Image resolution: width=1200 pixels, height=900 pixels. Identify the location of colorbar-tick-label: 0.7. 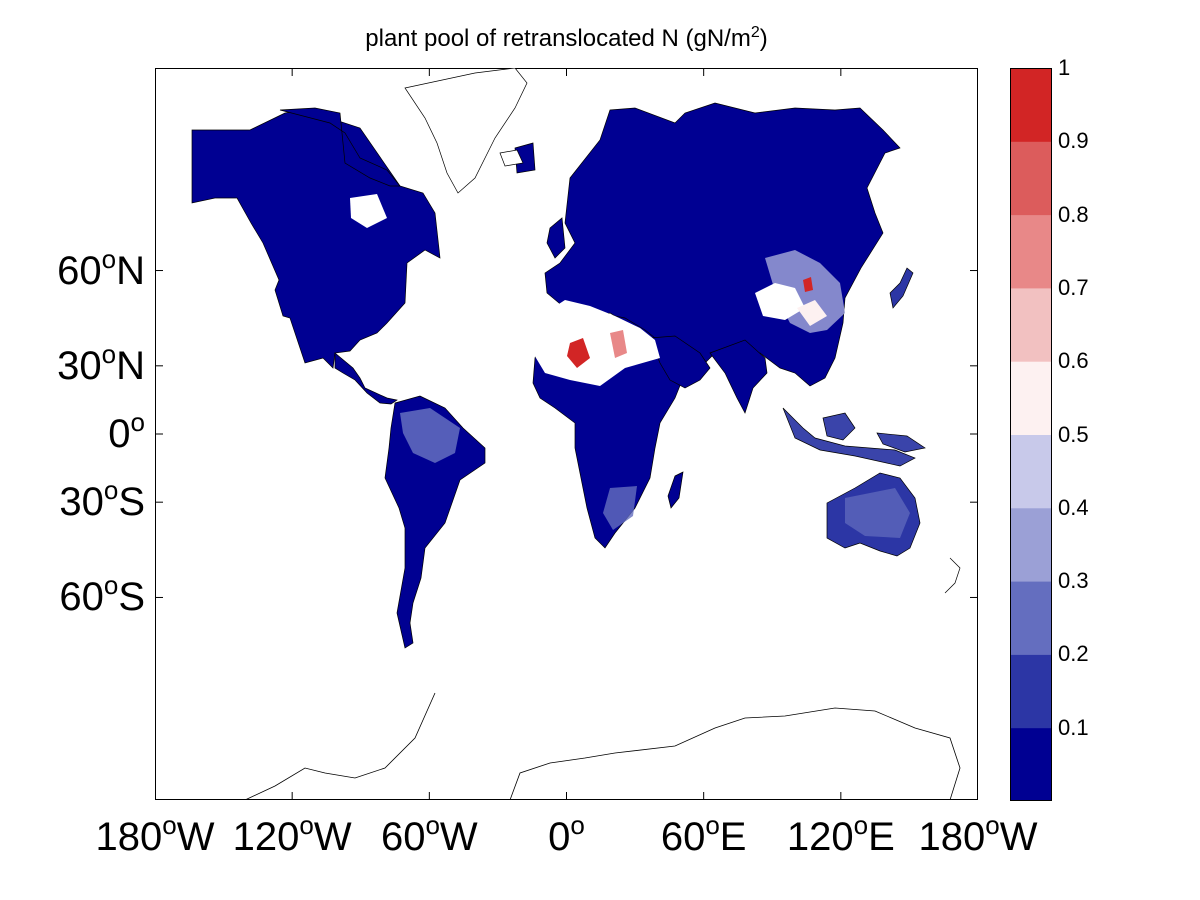
(1073, 288).